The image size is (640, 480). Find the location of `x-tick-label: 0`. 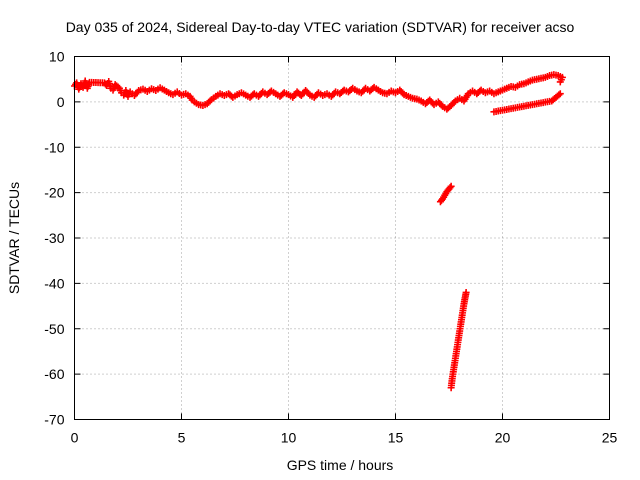

x-tick-label: 0 is located at coordinates (75, 438).